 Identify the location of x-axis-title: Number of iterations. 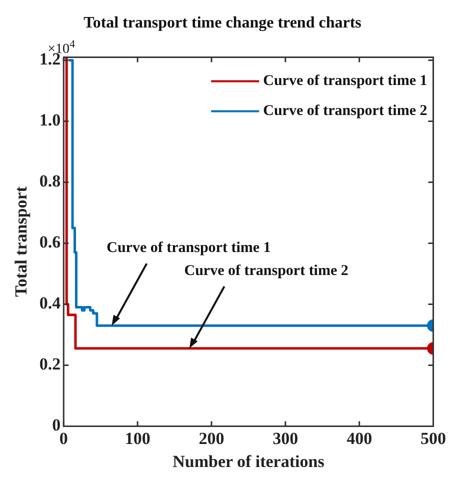
(248, 462).